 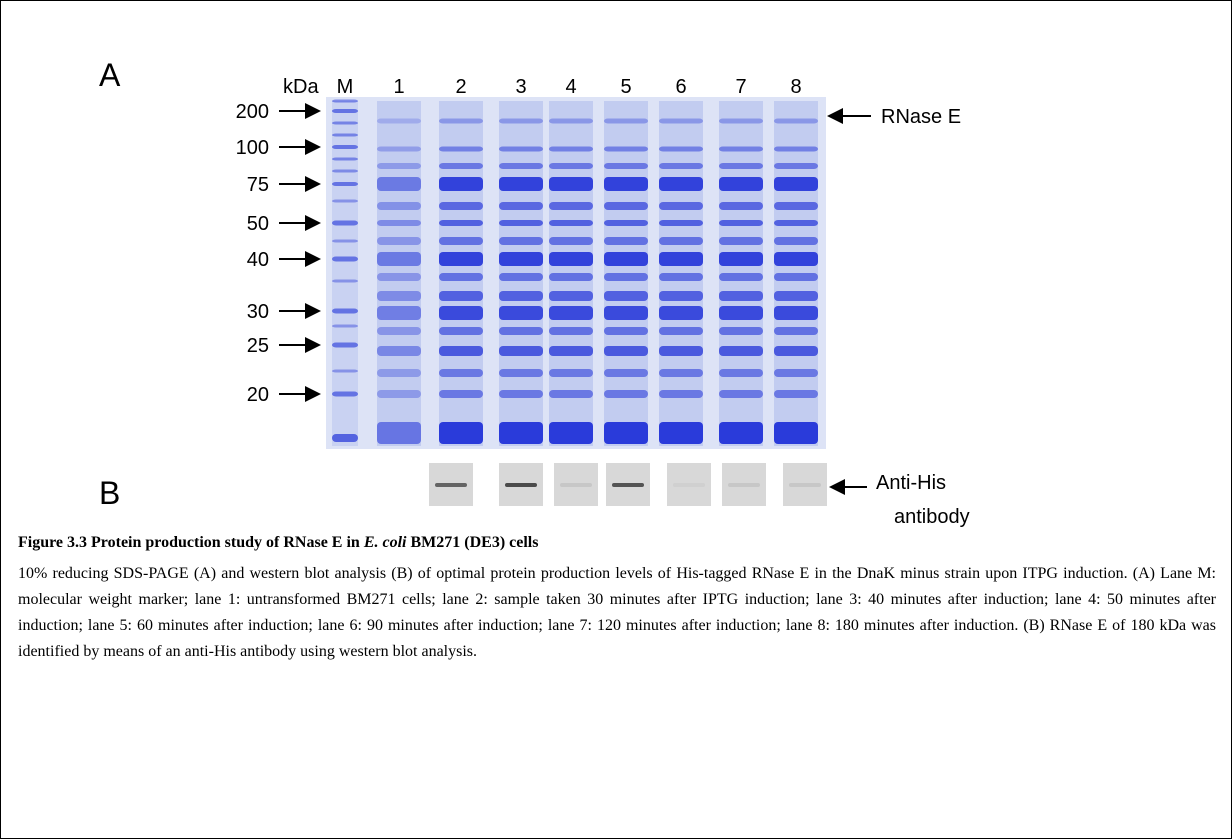 What do you see at coordinates (258, 224) in the screenshot?
I see `marker-label: 50` at bounding box center [258, 224].